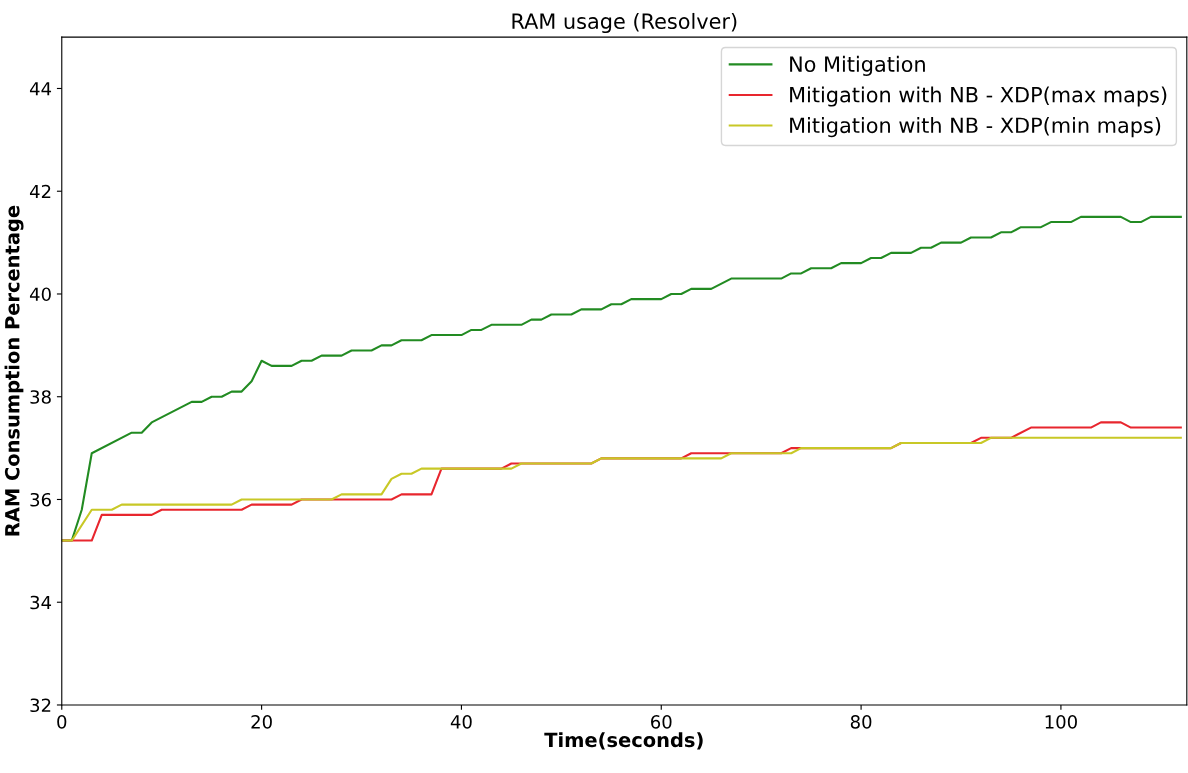 The image size is (1188, 773). What do you see at coordinates (624, 23) in the screenshot?
I see `chart-title: RAM usage (Resolver)` at bounding box center [624, 23].